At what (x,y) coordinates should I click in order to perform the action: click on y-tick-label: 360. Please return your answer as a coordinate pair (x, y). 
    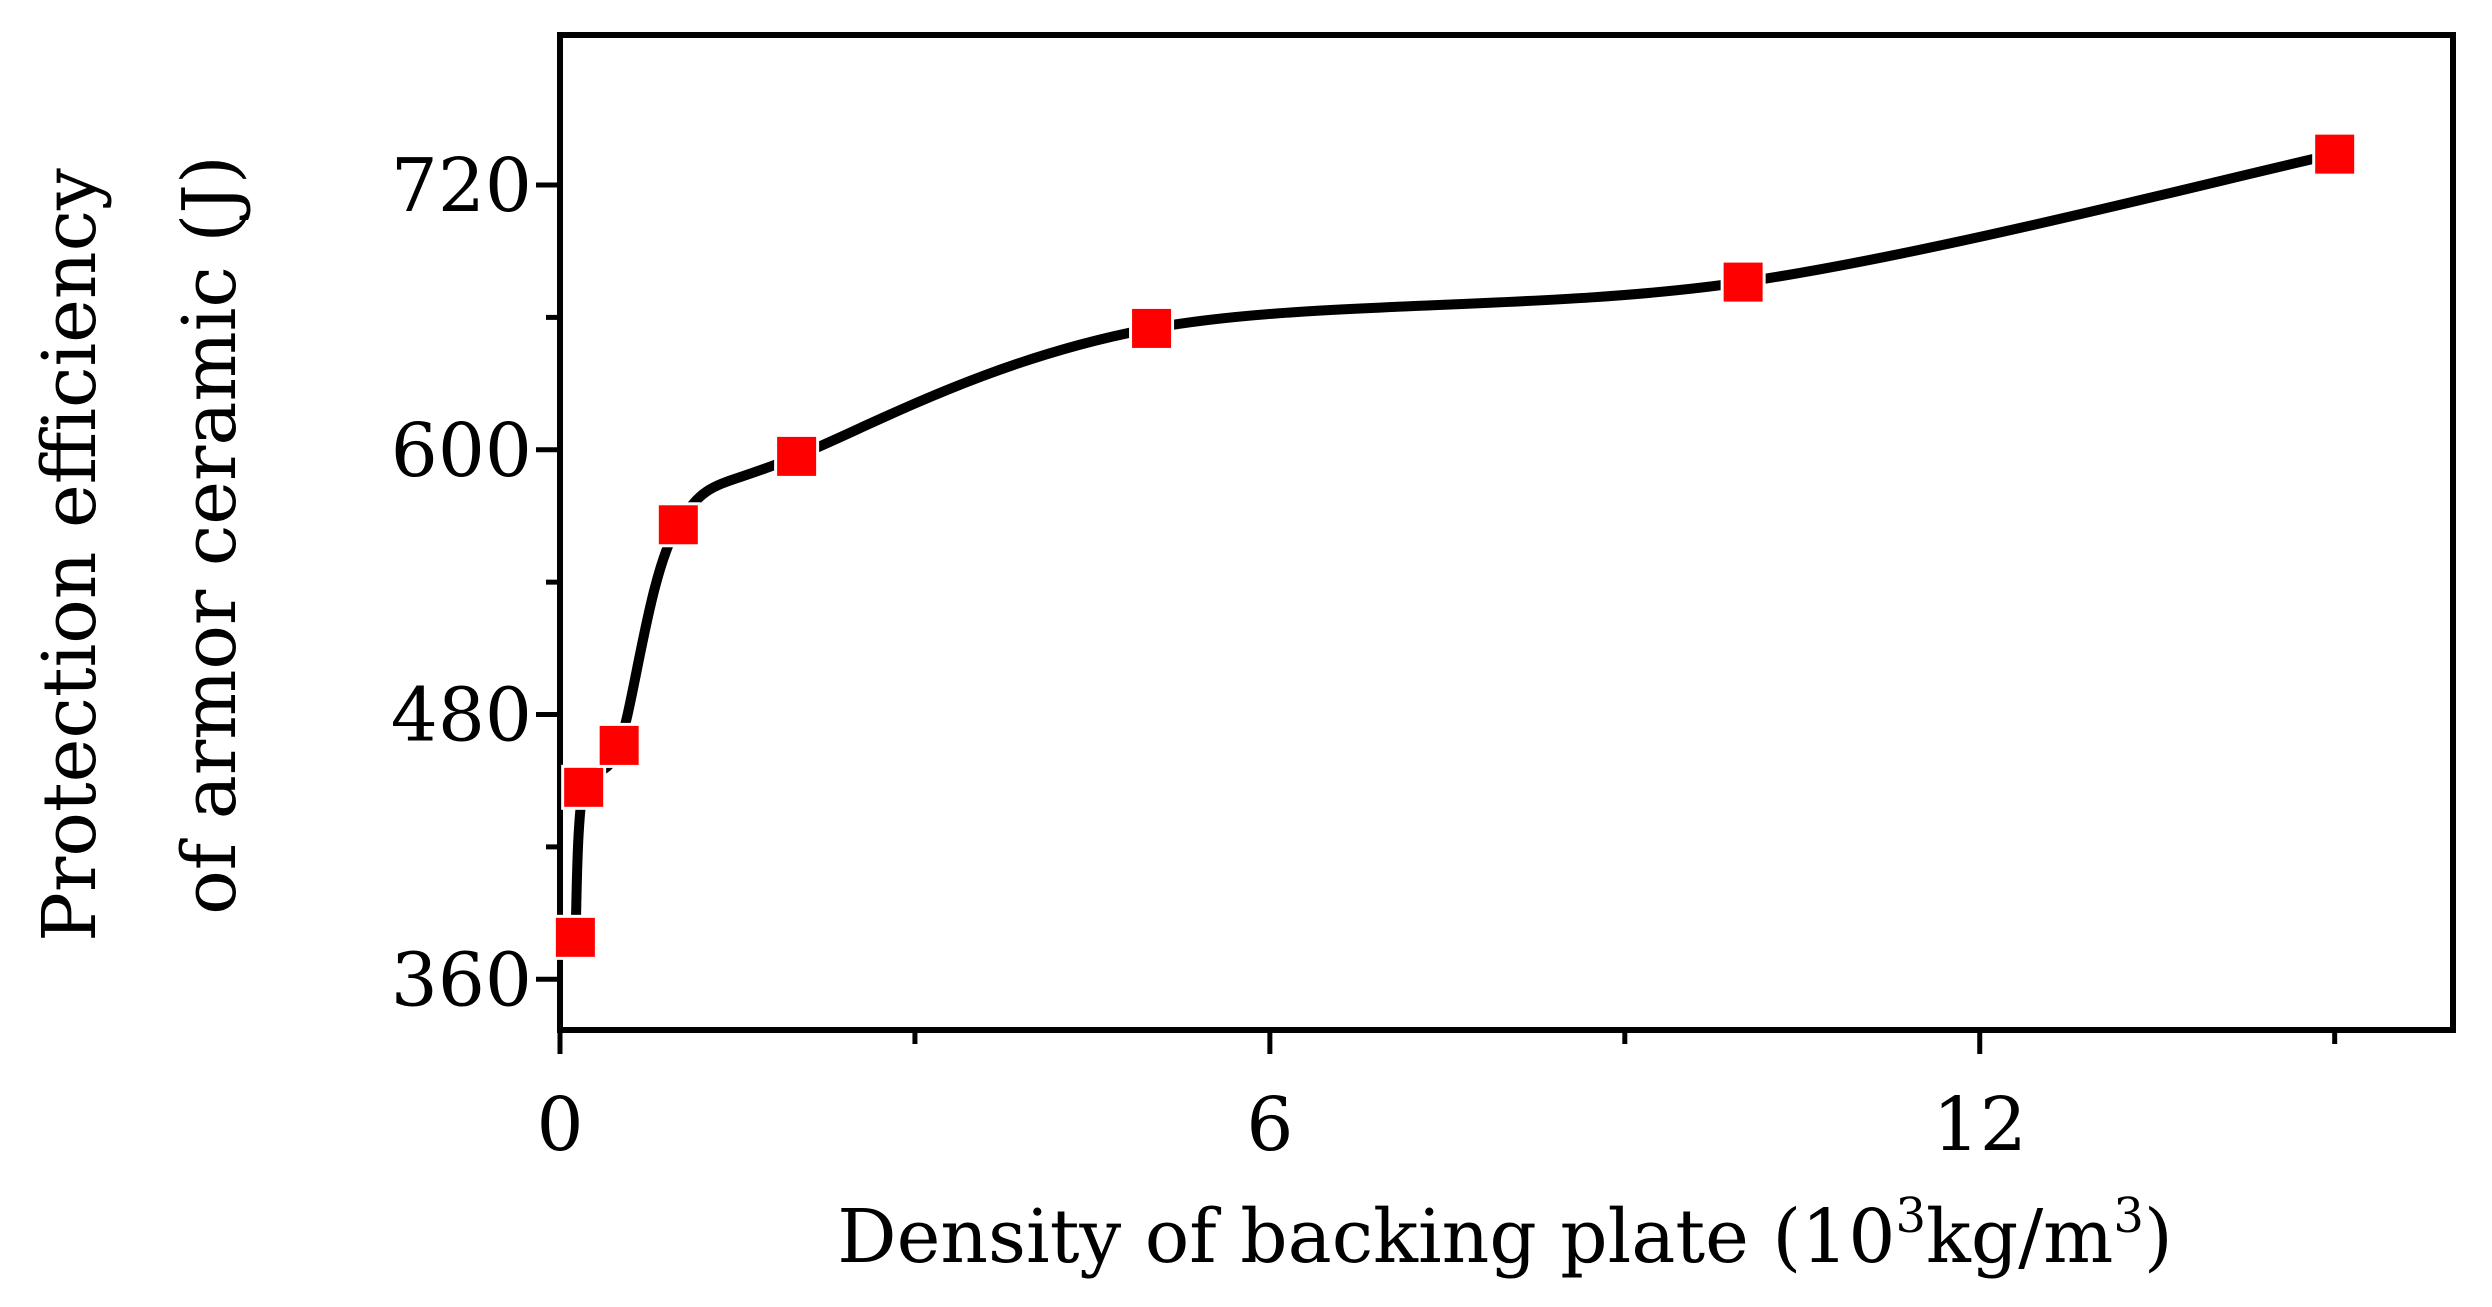
    Looking at the image, I should click on (461, 980).